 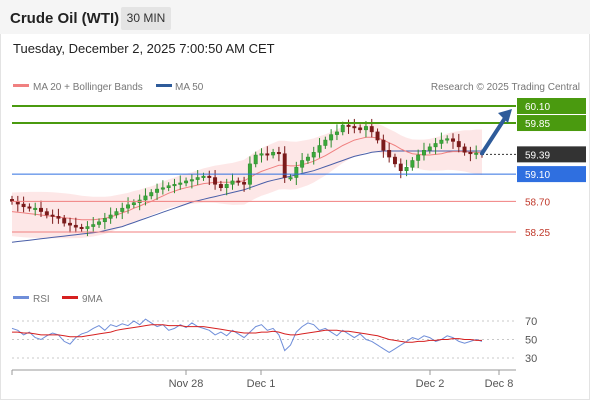 I want to click on timestamp: Tuesday, December 2, 2025 7:00:50 AM CET, so click(x=144, y=48).